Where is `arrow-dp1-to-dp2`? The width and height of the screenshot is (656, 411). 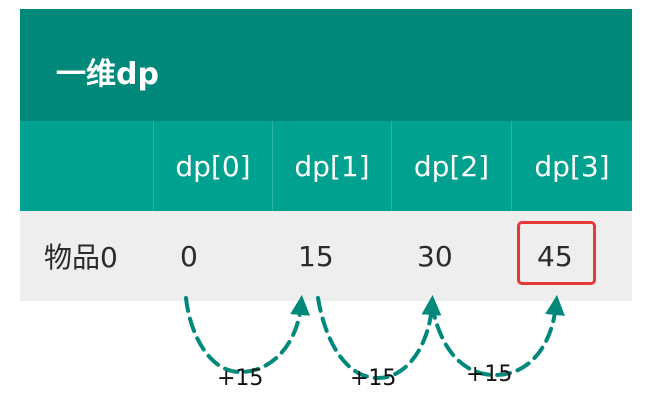 arrow-dp1-to-dp2 is located at coordinates (379, 338).